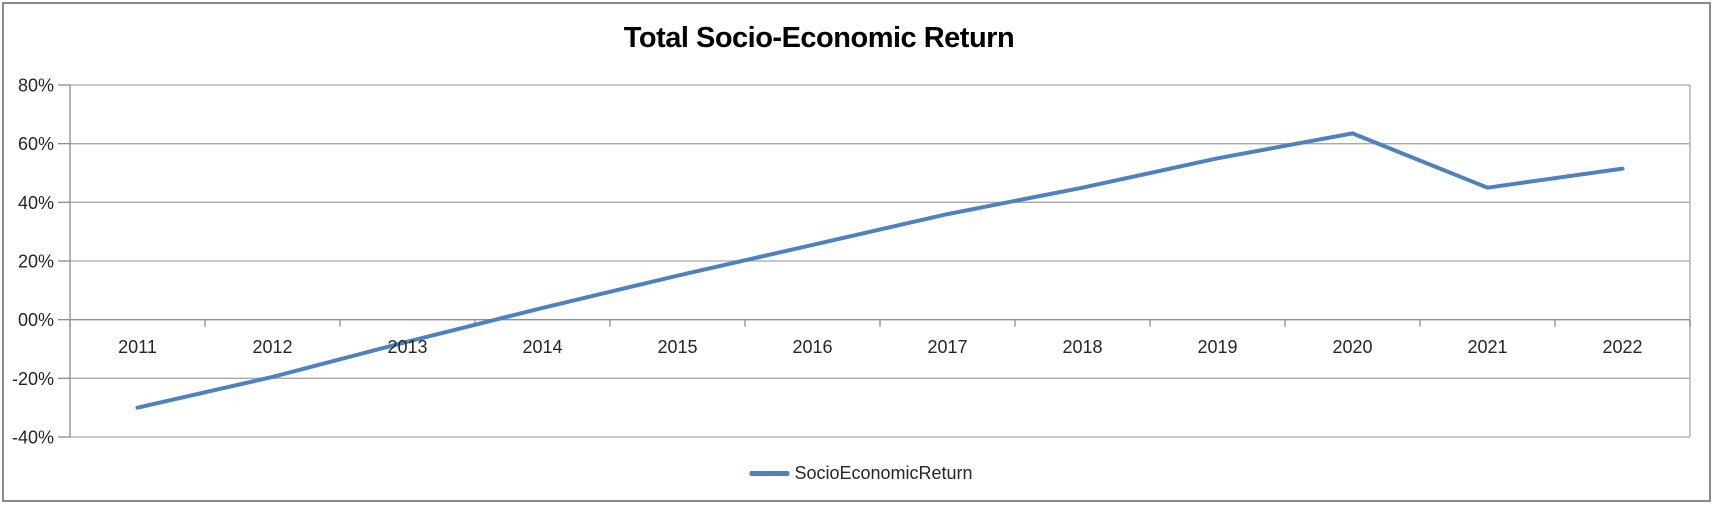 Image resolution: width=1716 pixels, height=509 pixels. What do you see at coordinates (1487, 347) in the screenshot?
I see `x-tick-label: 2021` at bounding box center [1487, 347].